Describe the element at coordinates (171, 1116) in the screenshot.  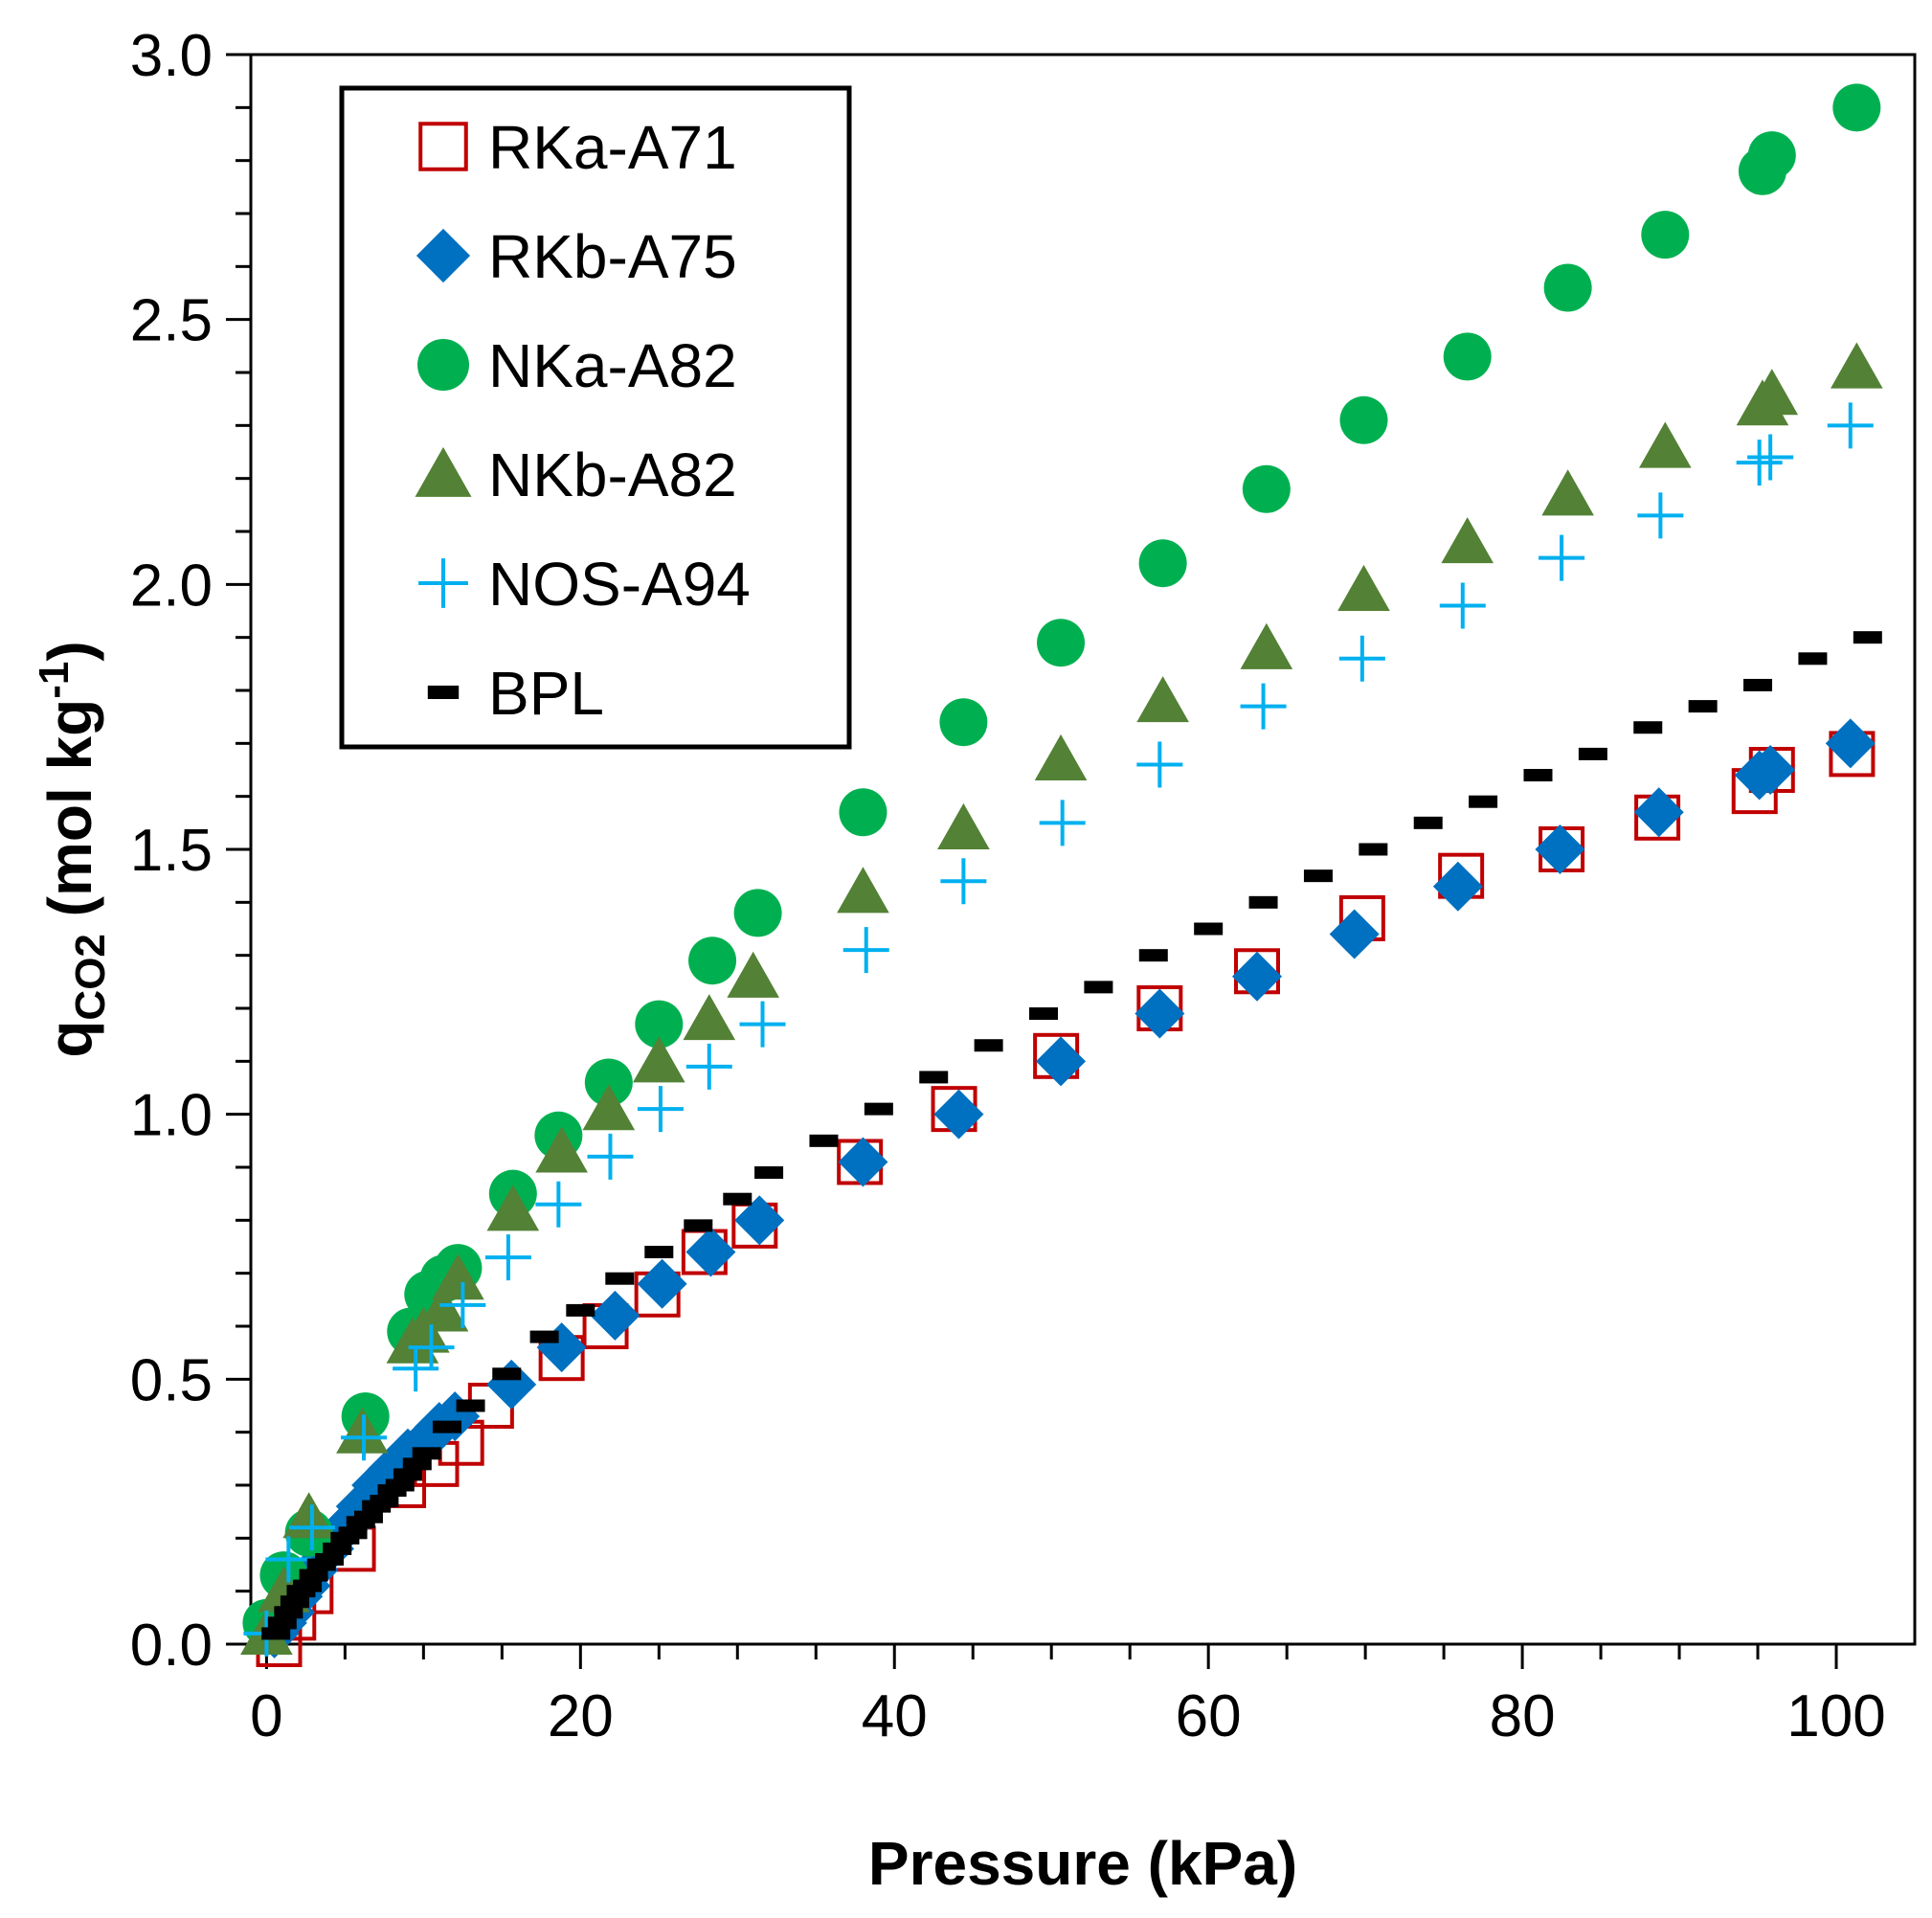
I see `y-tick-label: 1.0` at that location.